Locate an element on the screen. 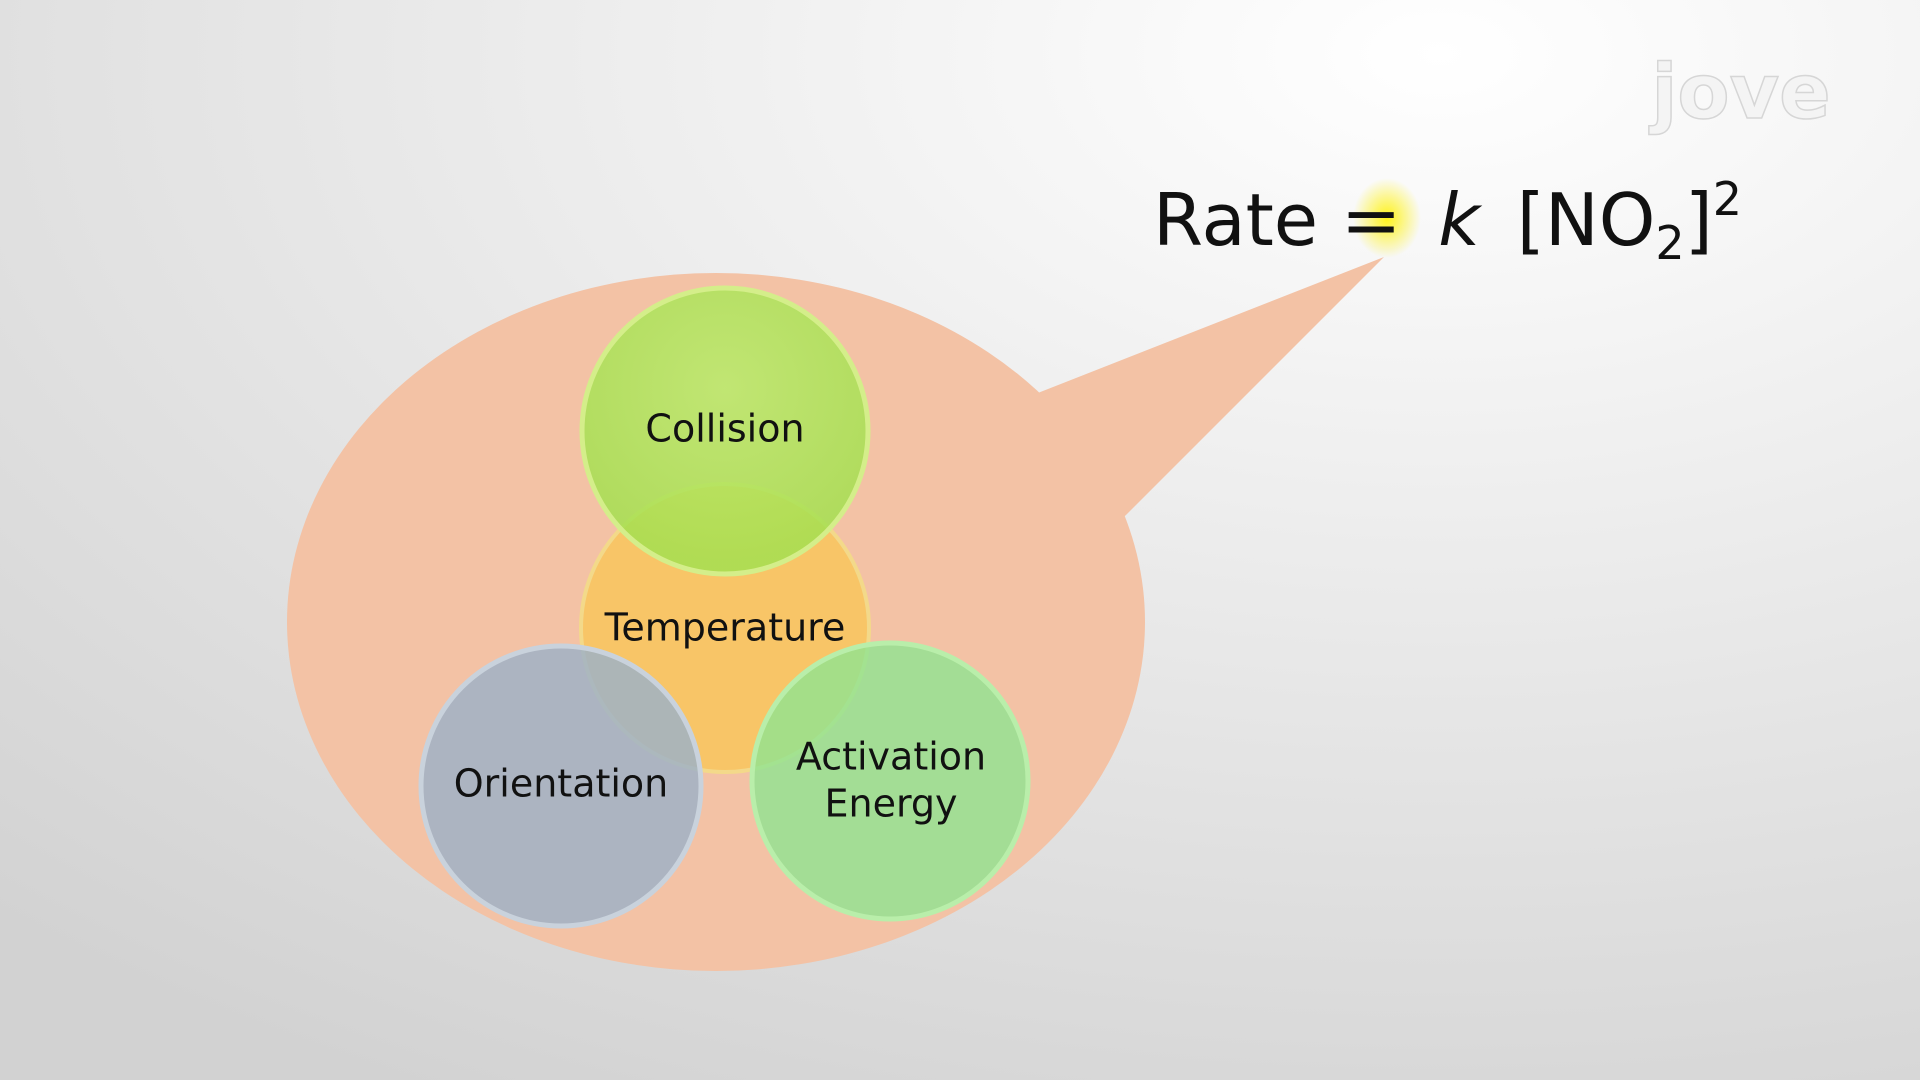 The height and width of the screenshot is (1080, 1920). highlight is located at coordinates (1387, 218).